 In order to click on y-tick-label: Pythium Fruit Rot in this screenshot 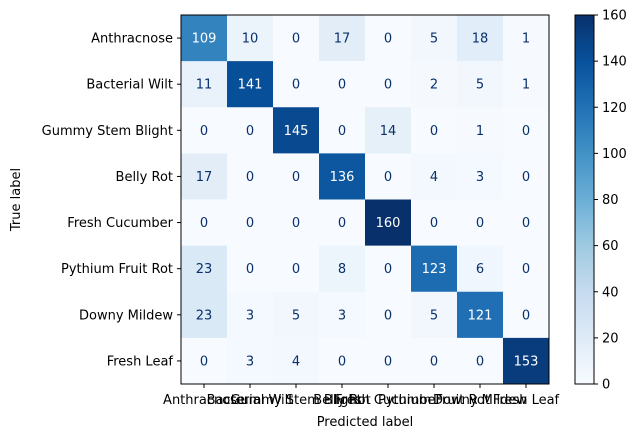, I will do `click(117, 269)`.